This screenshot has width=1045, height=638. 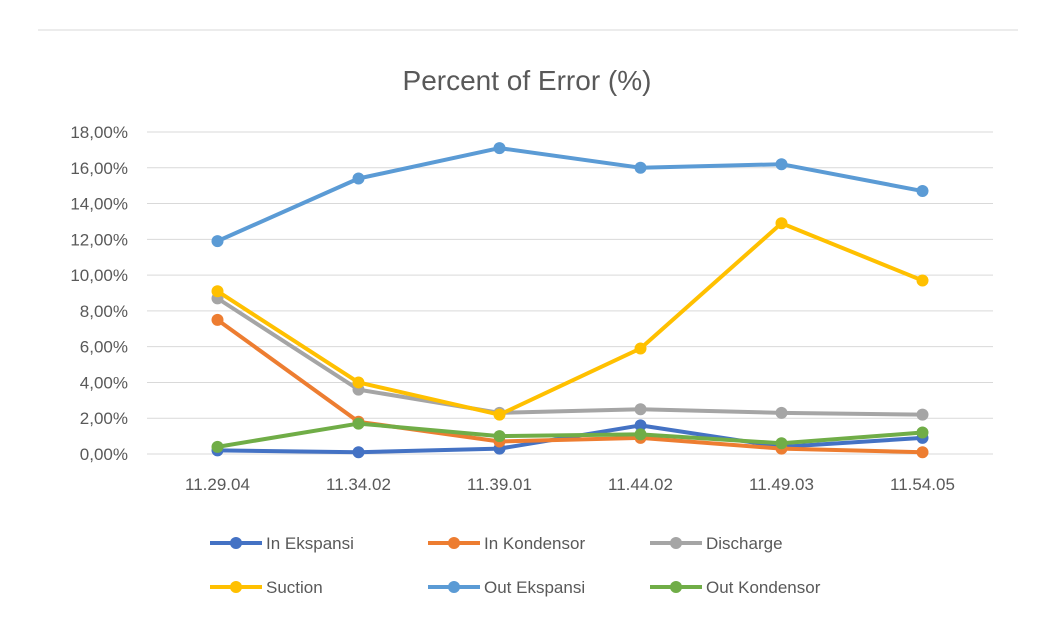 I want to click on legend-label: Out Ekspansi, so click(x=534, y=587).